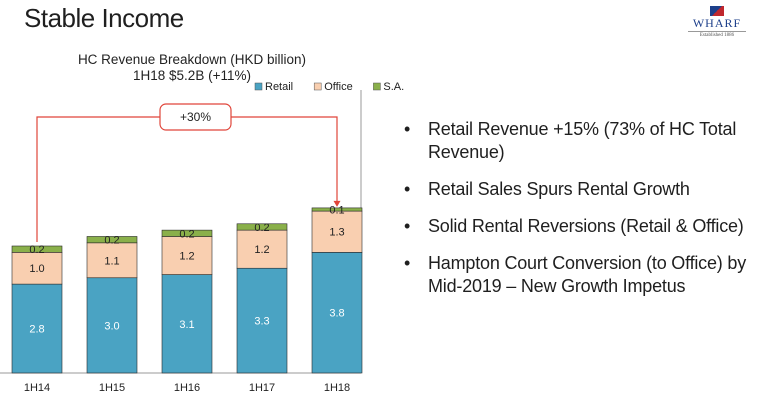  Describe the element at coordinates (338, 87) in the screenshot. I see `legend-label: Office` at that location.